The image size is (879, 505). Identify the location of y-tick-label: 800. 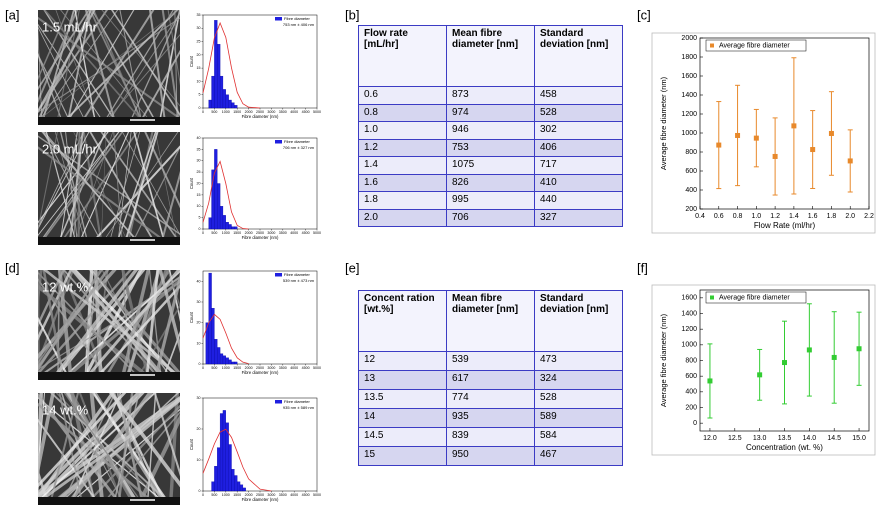
(691, 152).